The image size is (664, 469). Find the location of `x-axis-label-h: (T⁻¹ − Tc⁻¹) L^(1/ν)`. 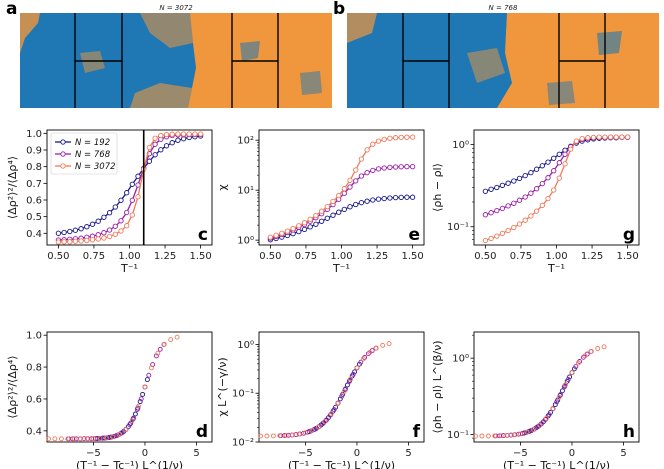

x-axis-label-h: (T⁻¹ − Tc⁻¹) L^(1/ν) is located at coordinates (556, 464).